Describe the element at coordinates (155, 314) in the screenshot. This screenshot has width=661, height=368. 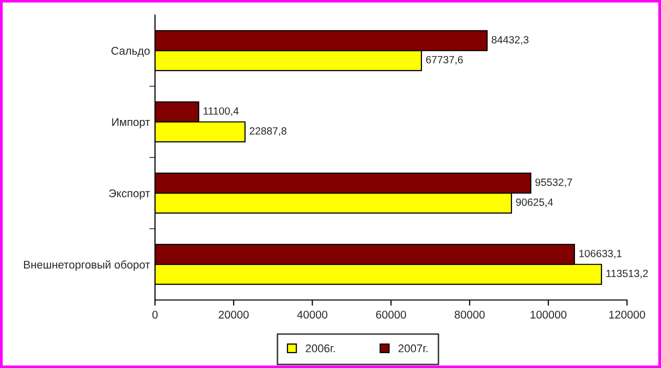
I see `x-tick-label: 0` at that location.